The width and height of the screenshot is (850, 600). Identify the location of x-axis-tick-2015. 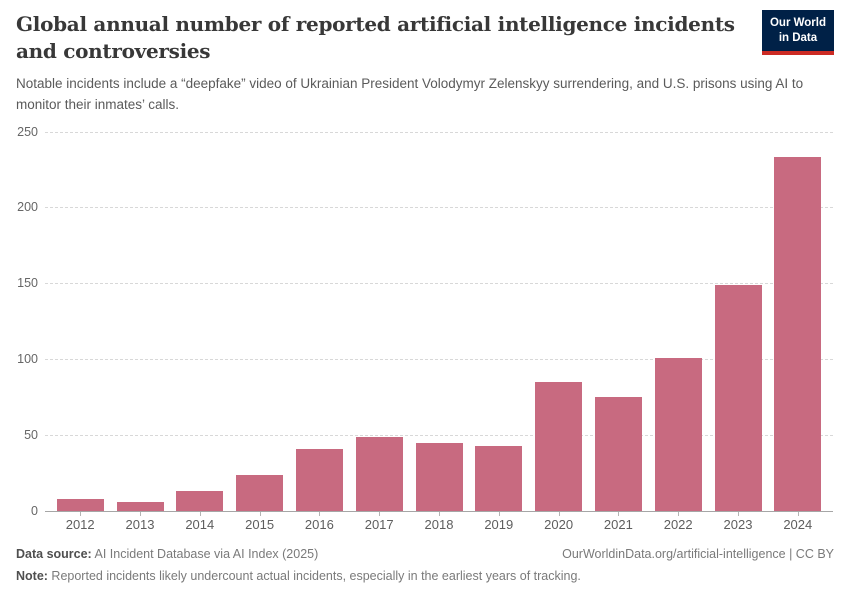
(260, 514).